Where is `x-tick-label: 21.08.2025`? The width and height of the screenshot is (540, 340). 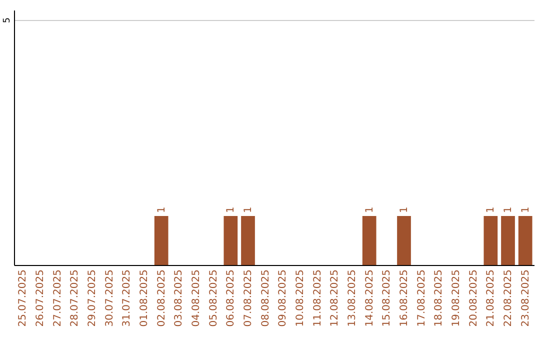
x-tick-label: 21.08.2025 is located at coordinates (491, 298).